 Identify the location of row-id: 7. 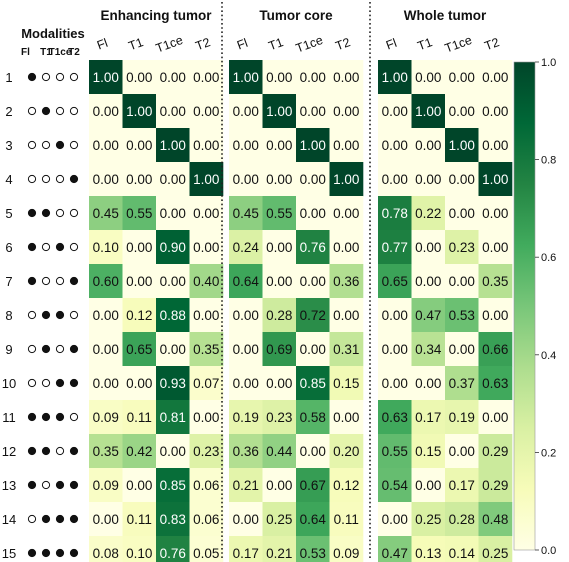
(8, 281).